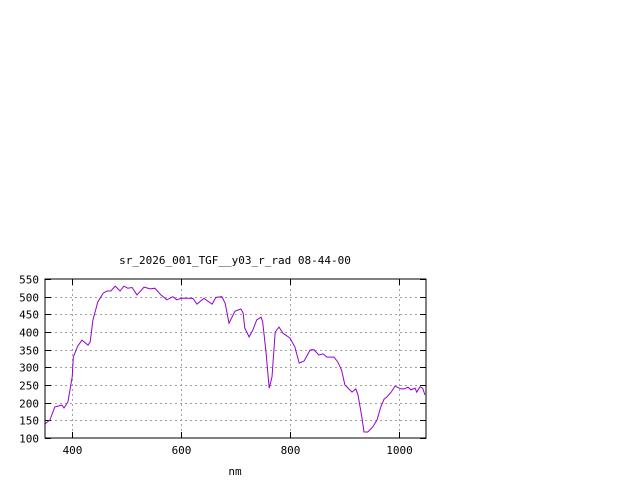 The width and height of the screenshot is (640, 480). What do you see at coordinates (235, 471) in the screenshot?
I see `x-axis-label: nm` at bounding box center [235, 471].